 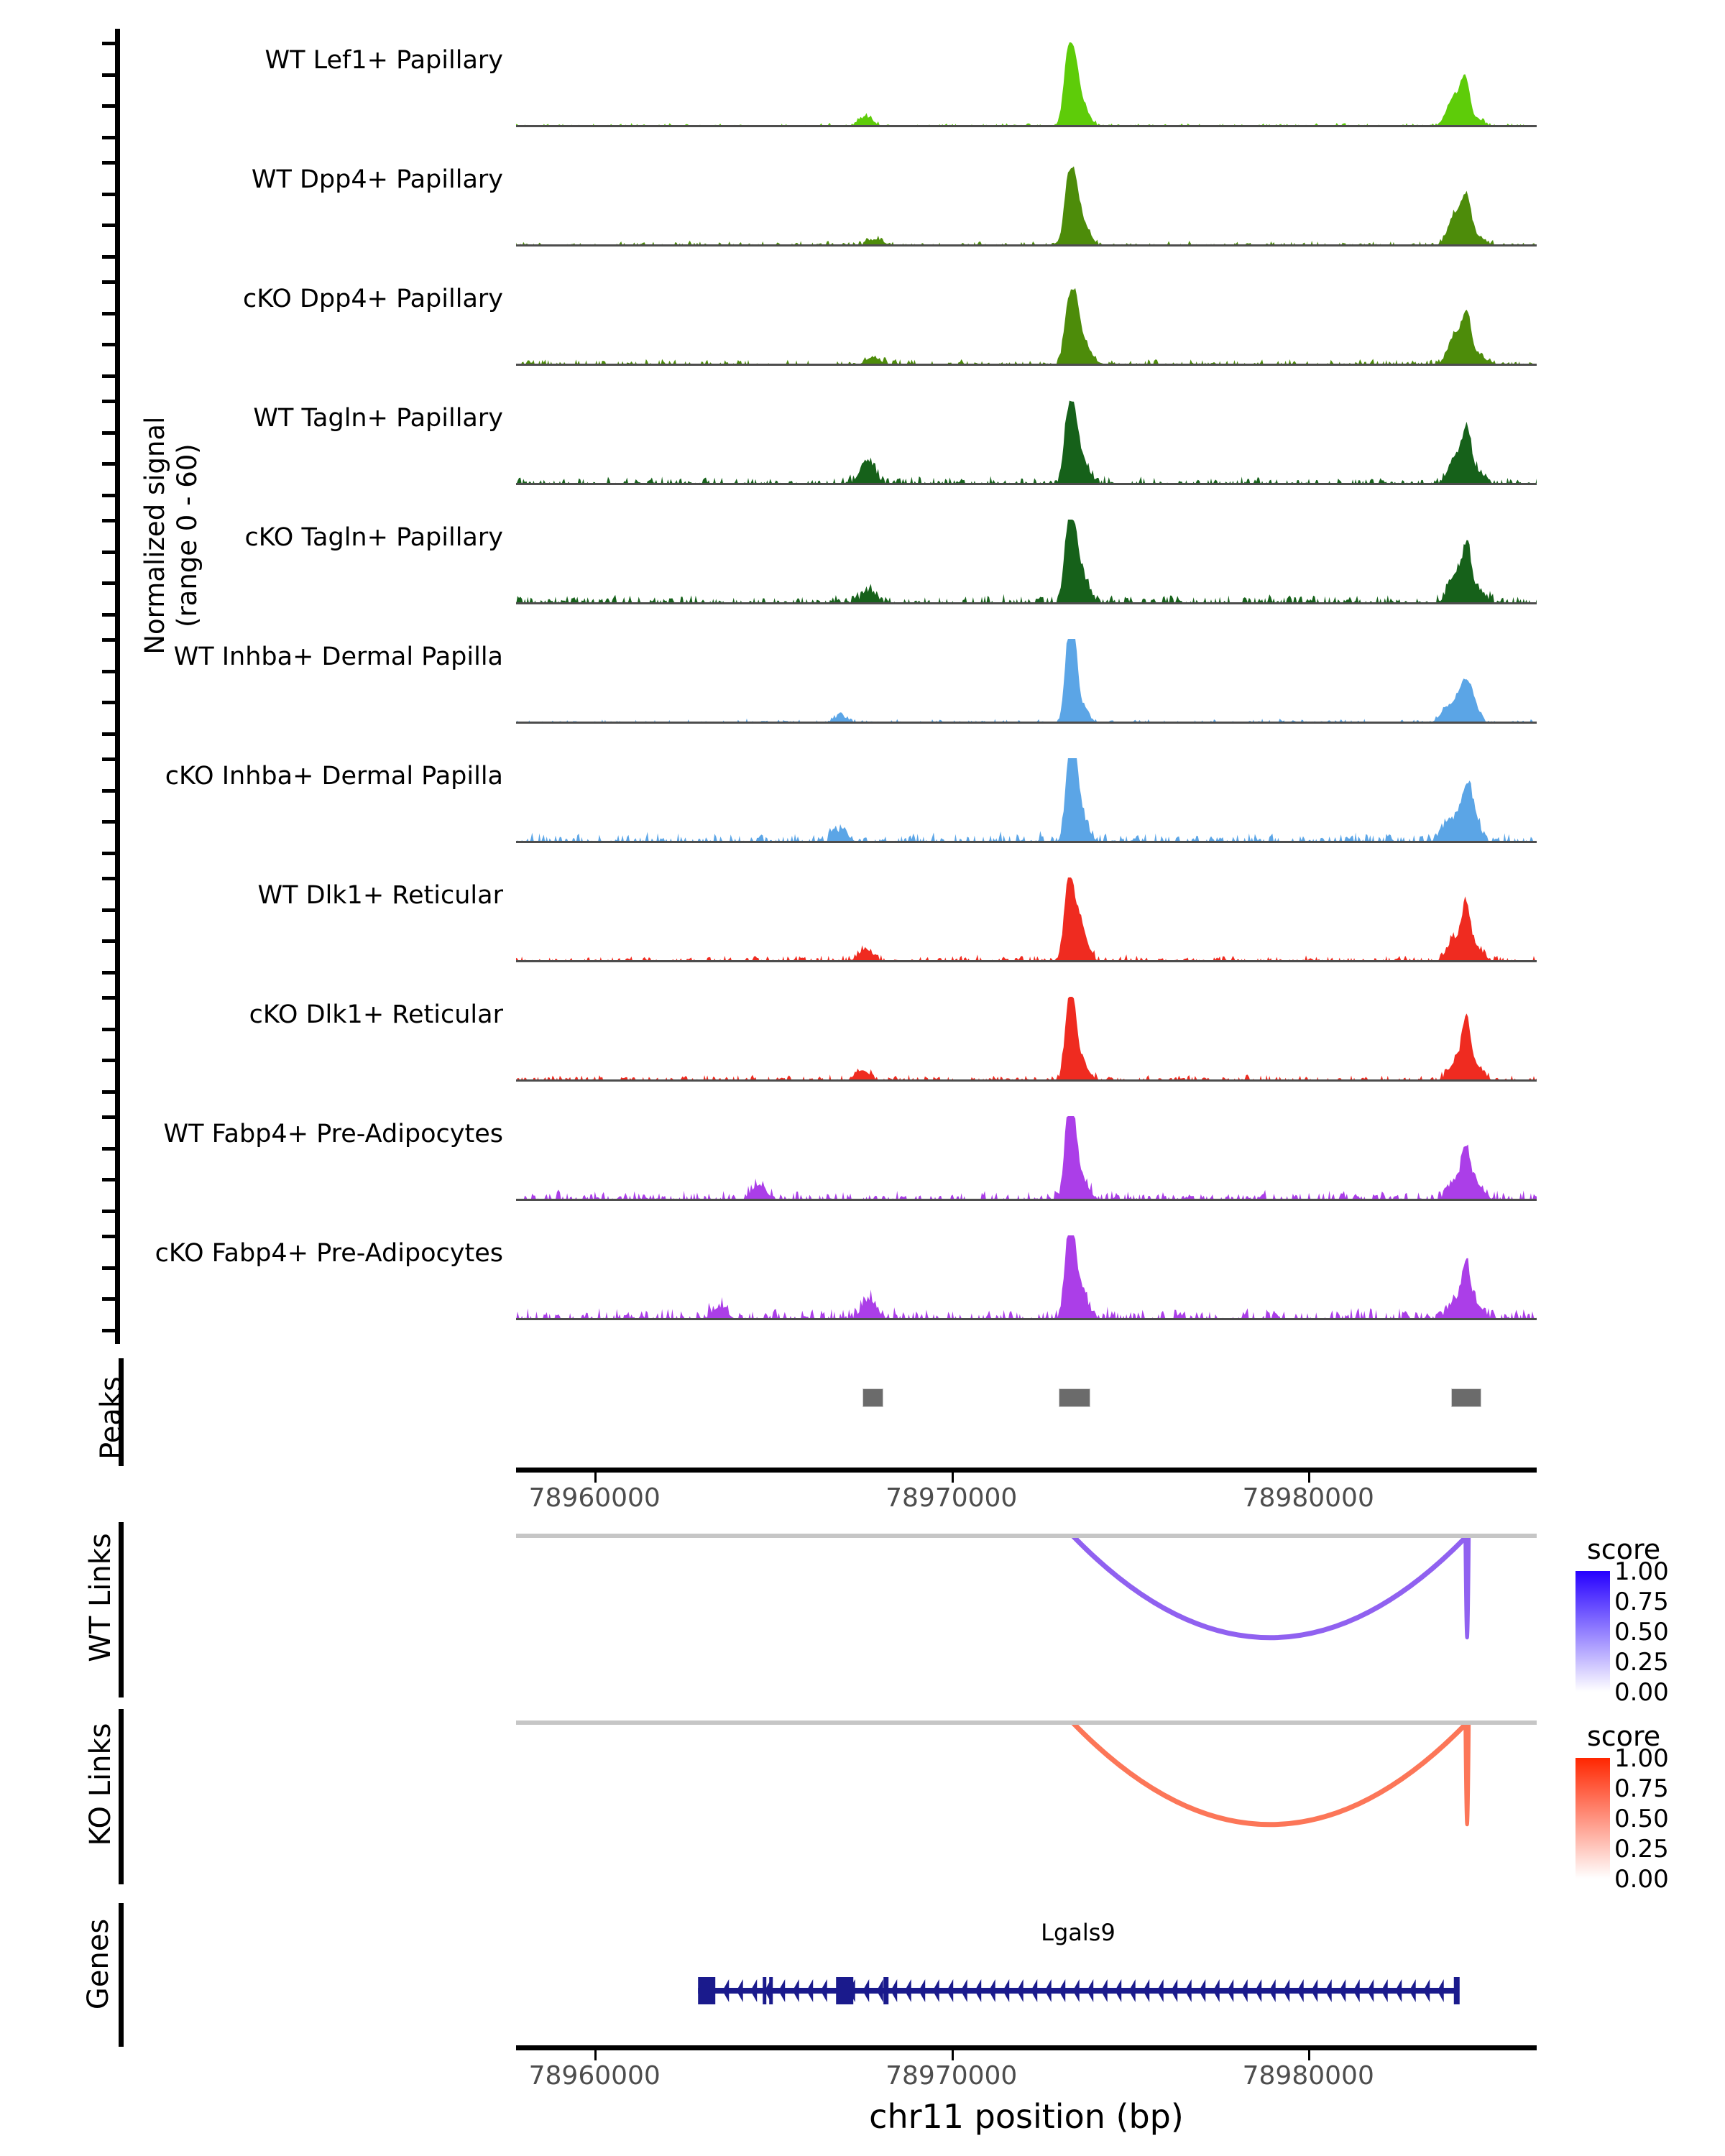 I want to click on x-axis-label: chr11 position (bp), so click(x=1026, y=2116).